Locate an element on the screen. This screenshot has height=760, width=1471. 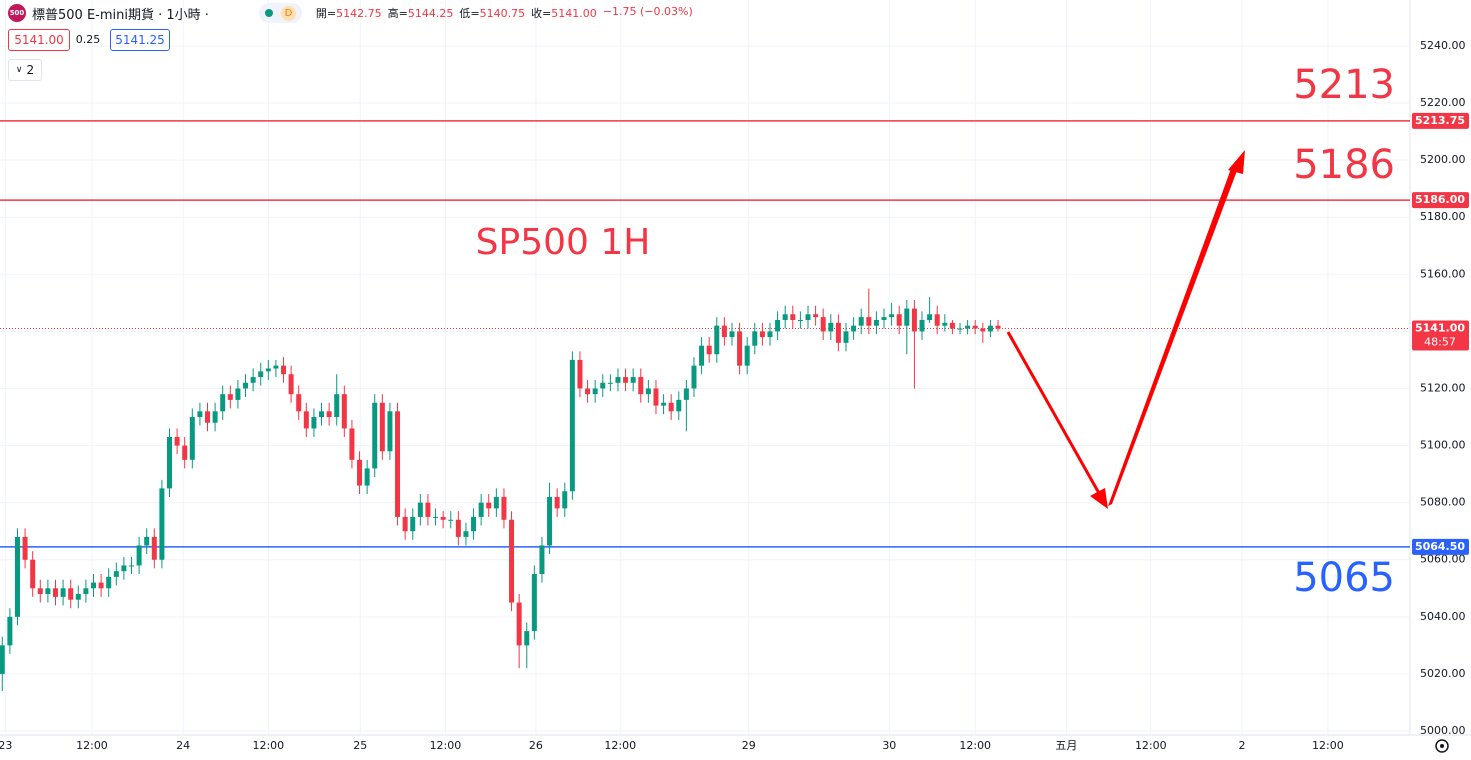
ohlc-item: 5144.25 is located at coordinates (430, 13).